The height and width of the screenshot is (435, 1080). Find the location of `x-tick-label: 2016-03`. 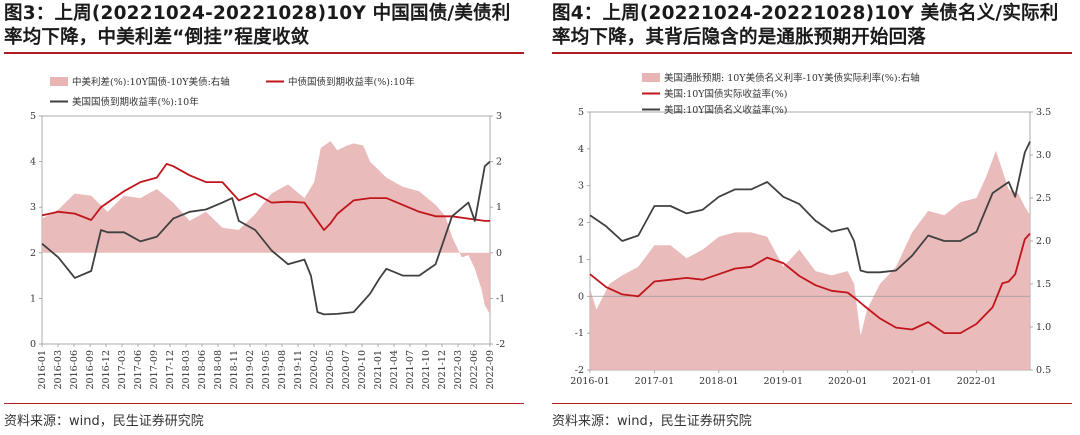

x-tick-label: 2016-03 is located at coordinates (58, 369).